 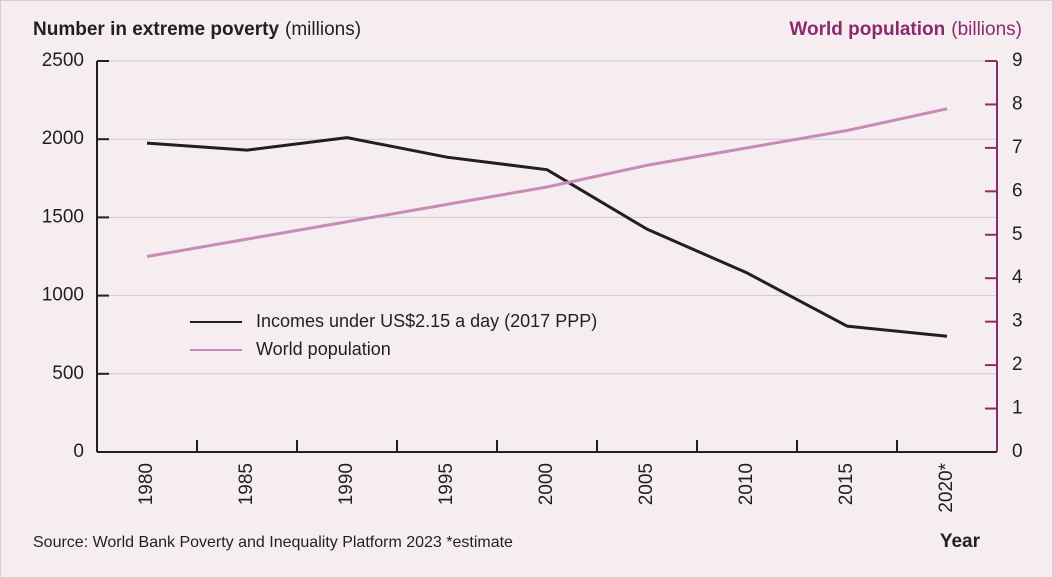 I want to click on legend-label: Incomes under US$2.15 a day (2017 PPP), so click(x=426, y=321).